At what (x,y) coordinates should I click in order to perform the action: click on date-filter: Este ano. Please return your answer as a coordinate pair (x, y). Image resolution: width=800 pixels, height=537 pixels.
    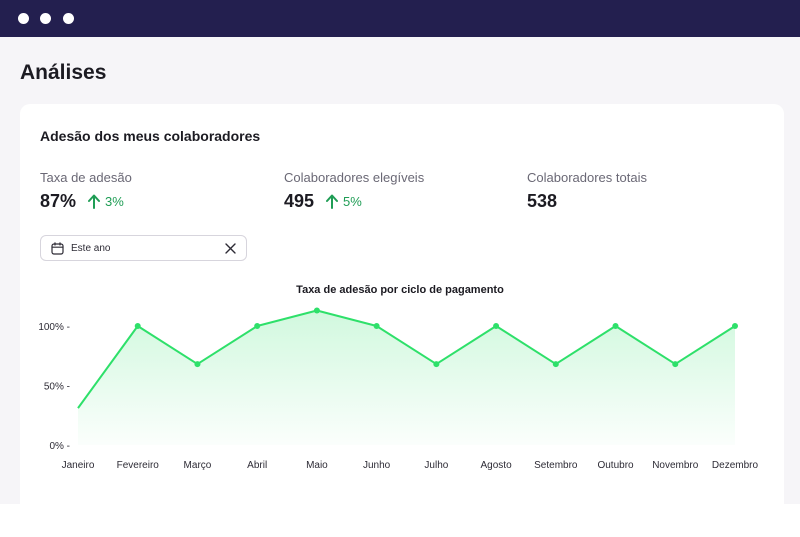
    Looking at the image, I should click on (143, 248).